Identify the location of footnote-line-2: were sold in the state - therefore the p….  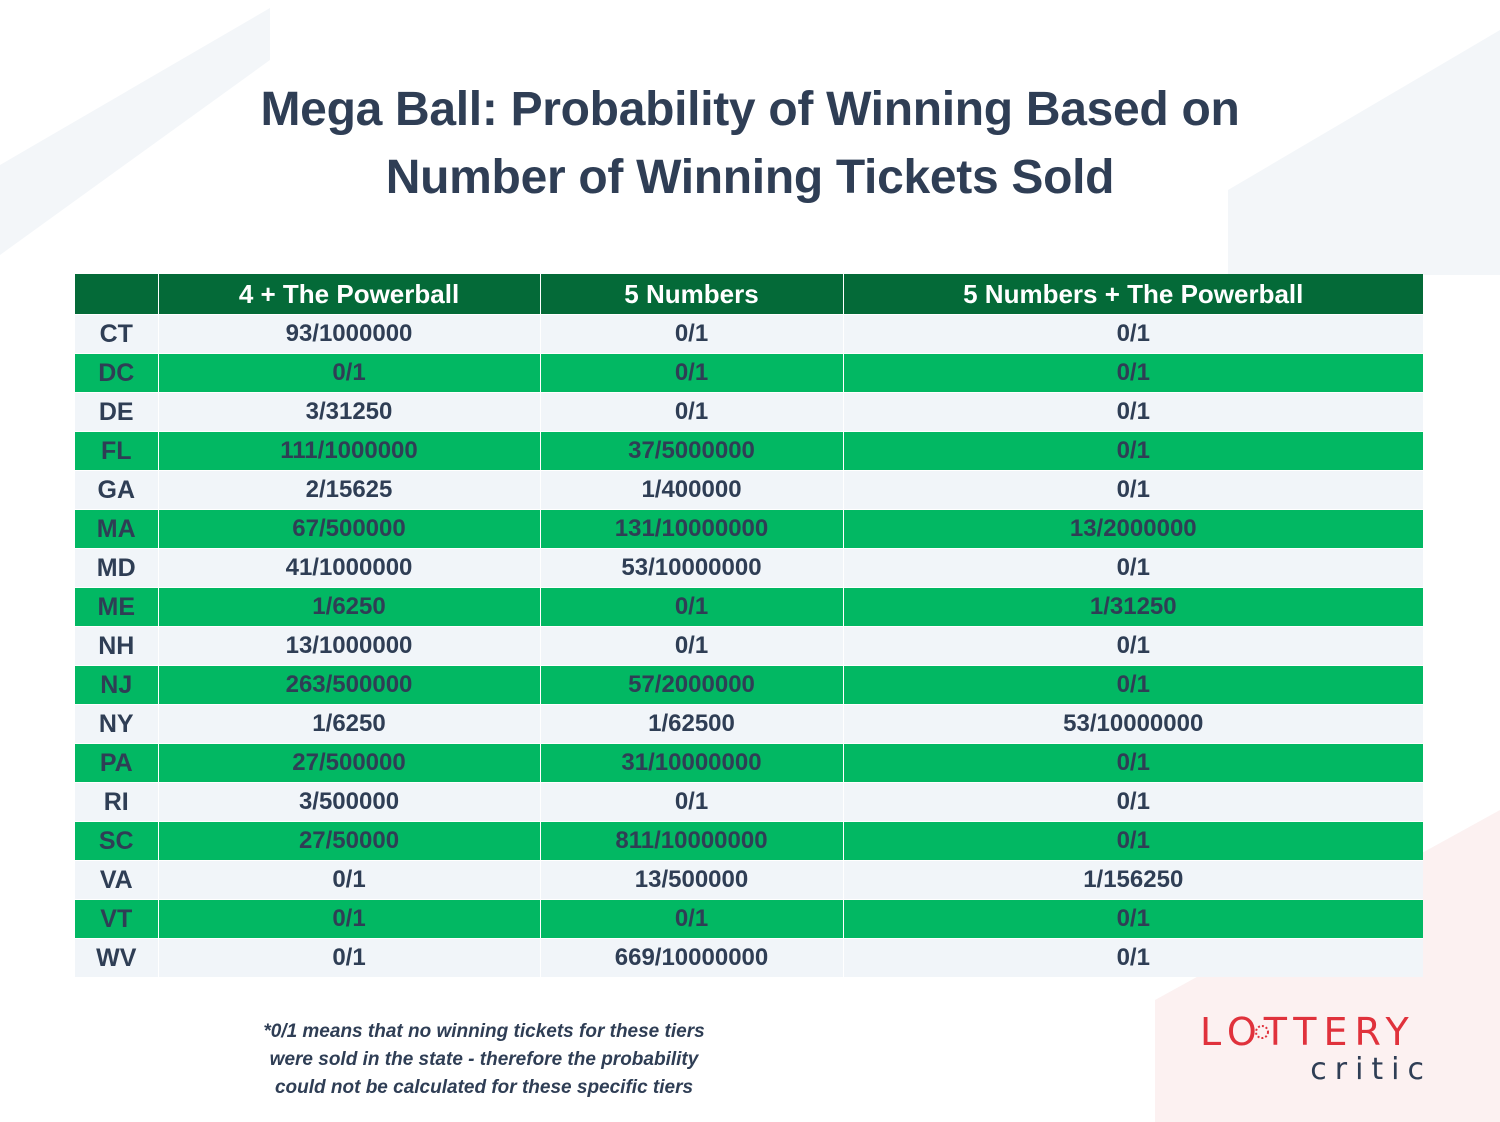
(484, 1059).